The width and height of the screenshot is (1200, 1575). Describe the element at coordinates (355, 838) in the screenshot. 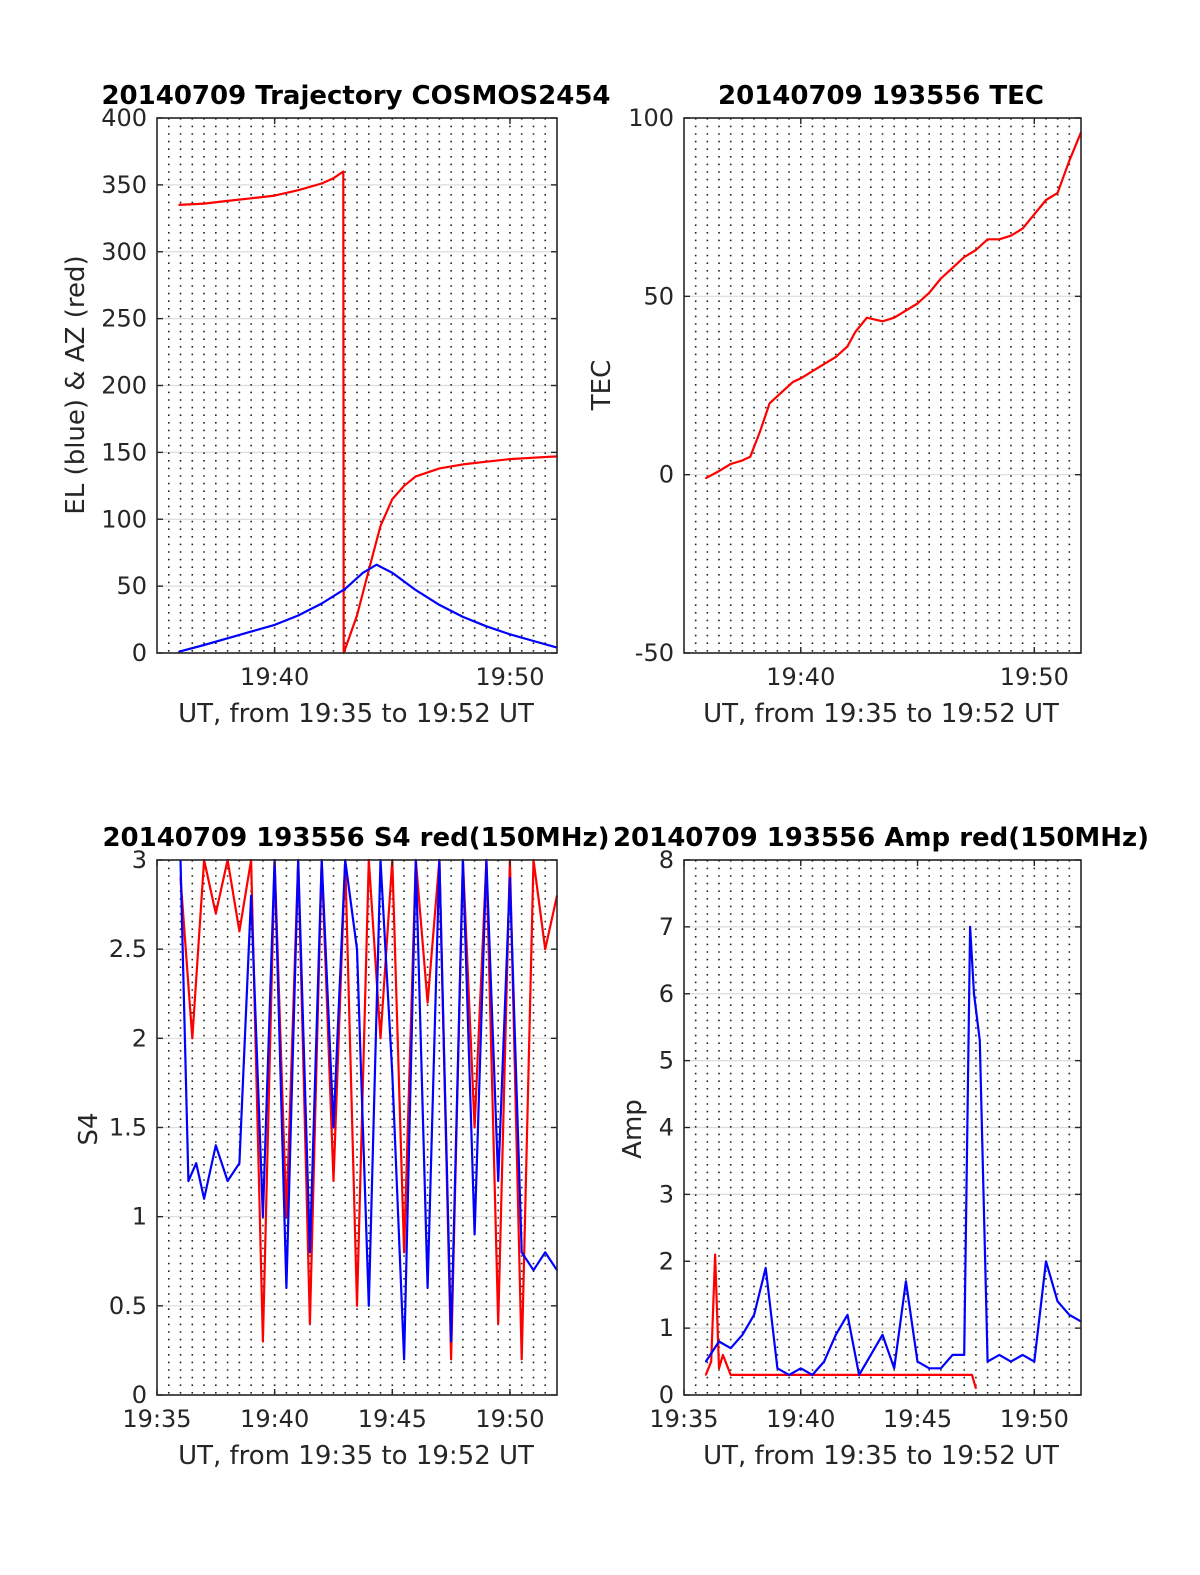

I see `s4-title: 20140709 193556 S4 red(150MHz)` at that location.